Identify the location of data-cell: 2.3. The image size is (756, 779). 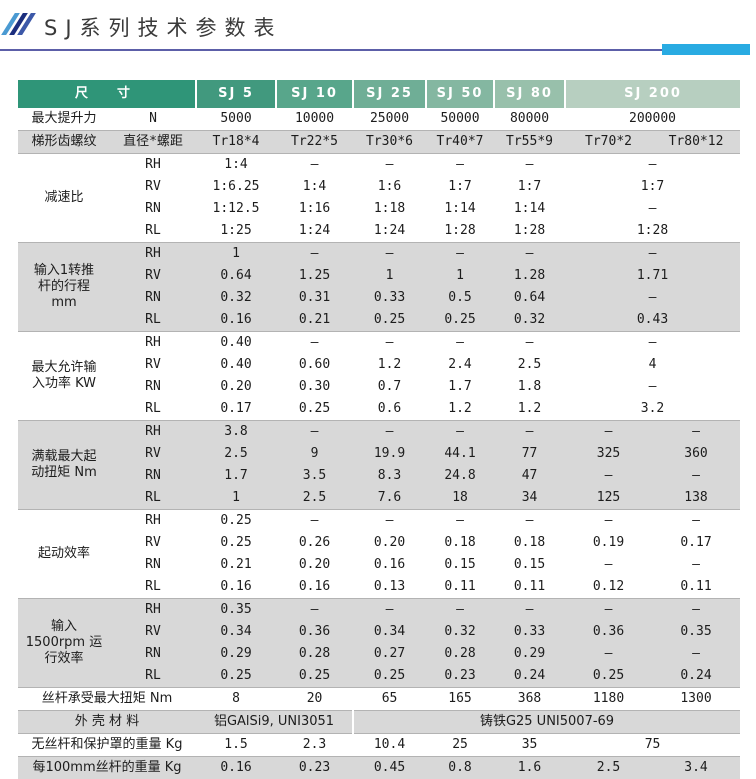
(314, 745).